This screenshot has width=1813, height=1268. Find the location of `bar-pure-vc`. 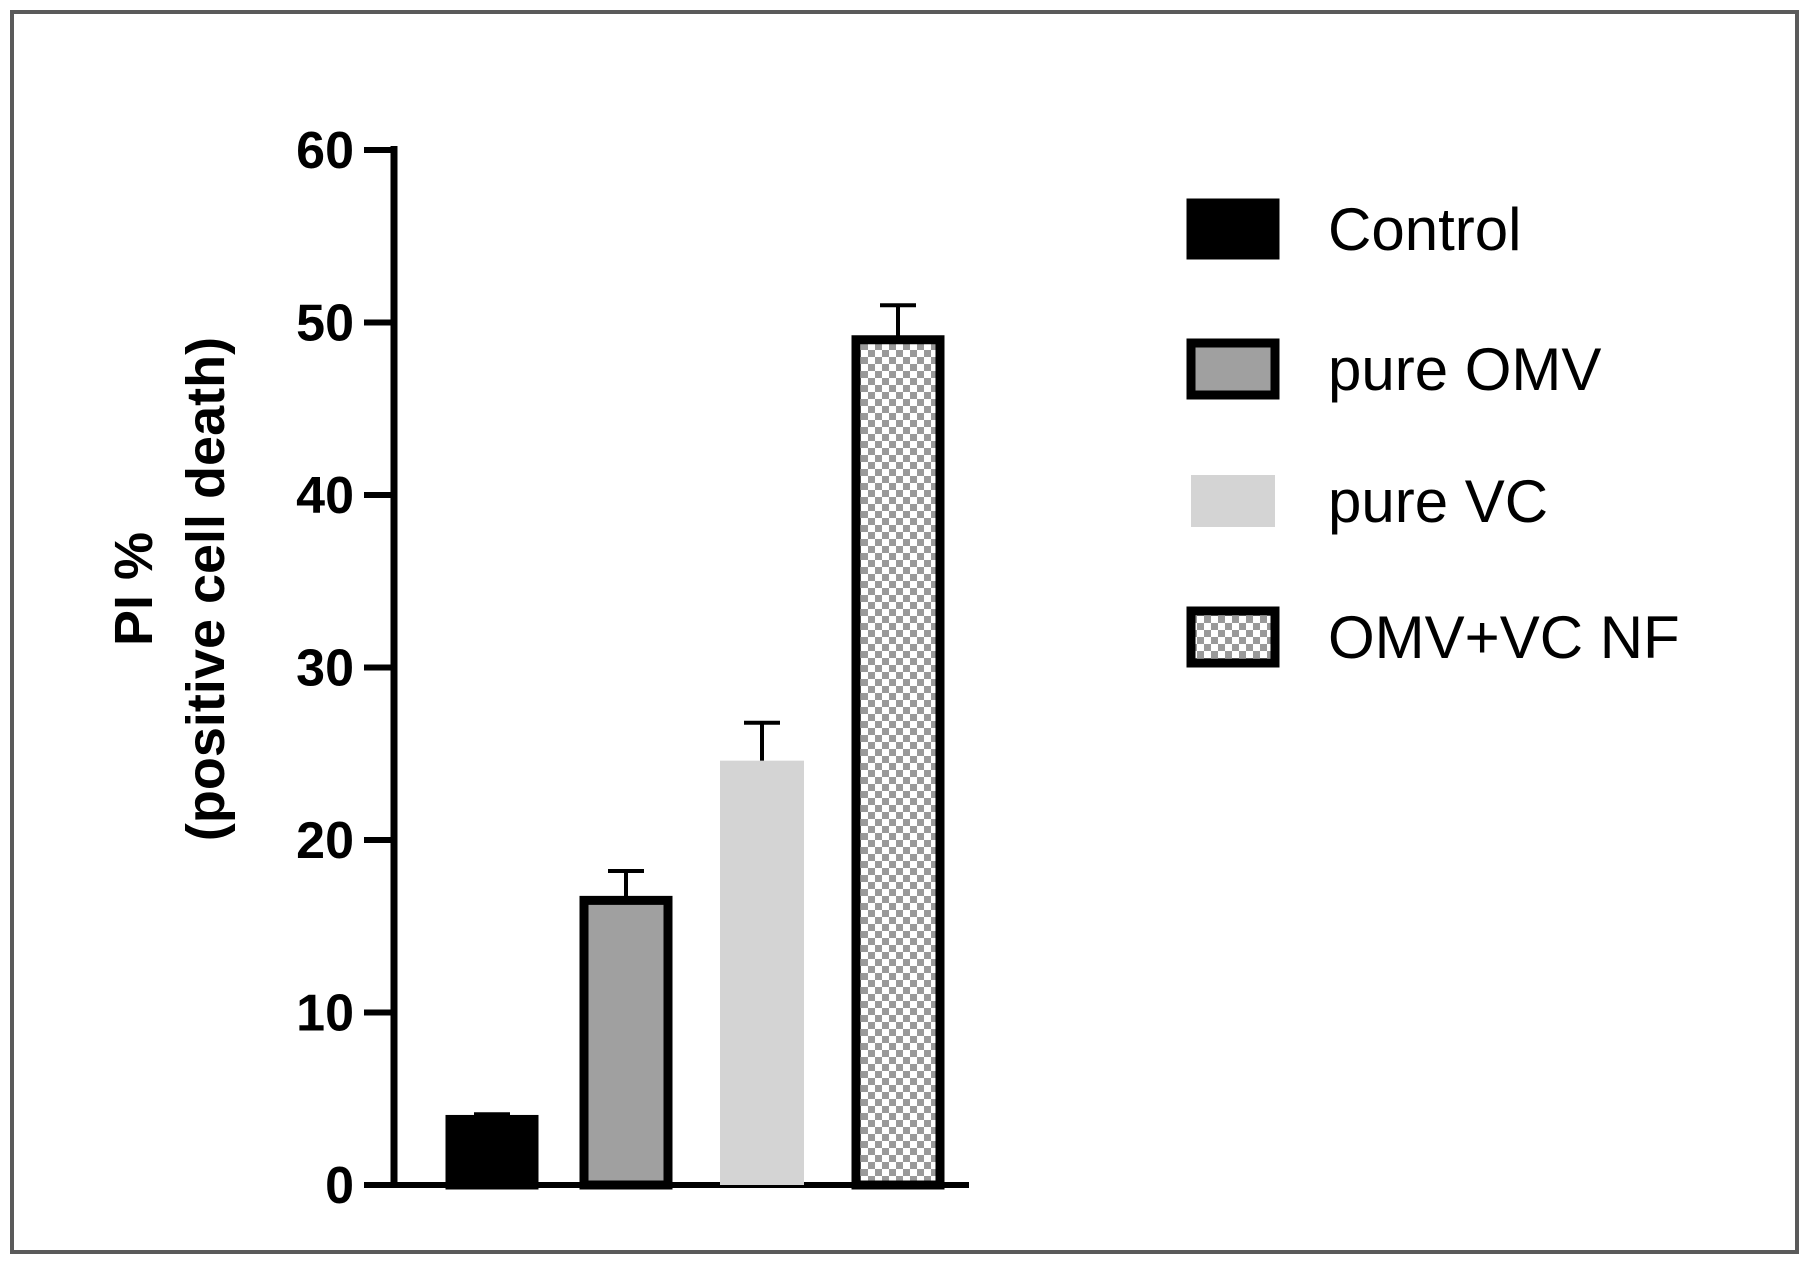

bar-pure-vc is located at coordinates (762, 972).